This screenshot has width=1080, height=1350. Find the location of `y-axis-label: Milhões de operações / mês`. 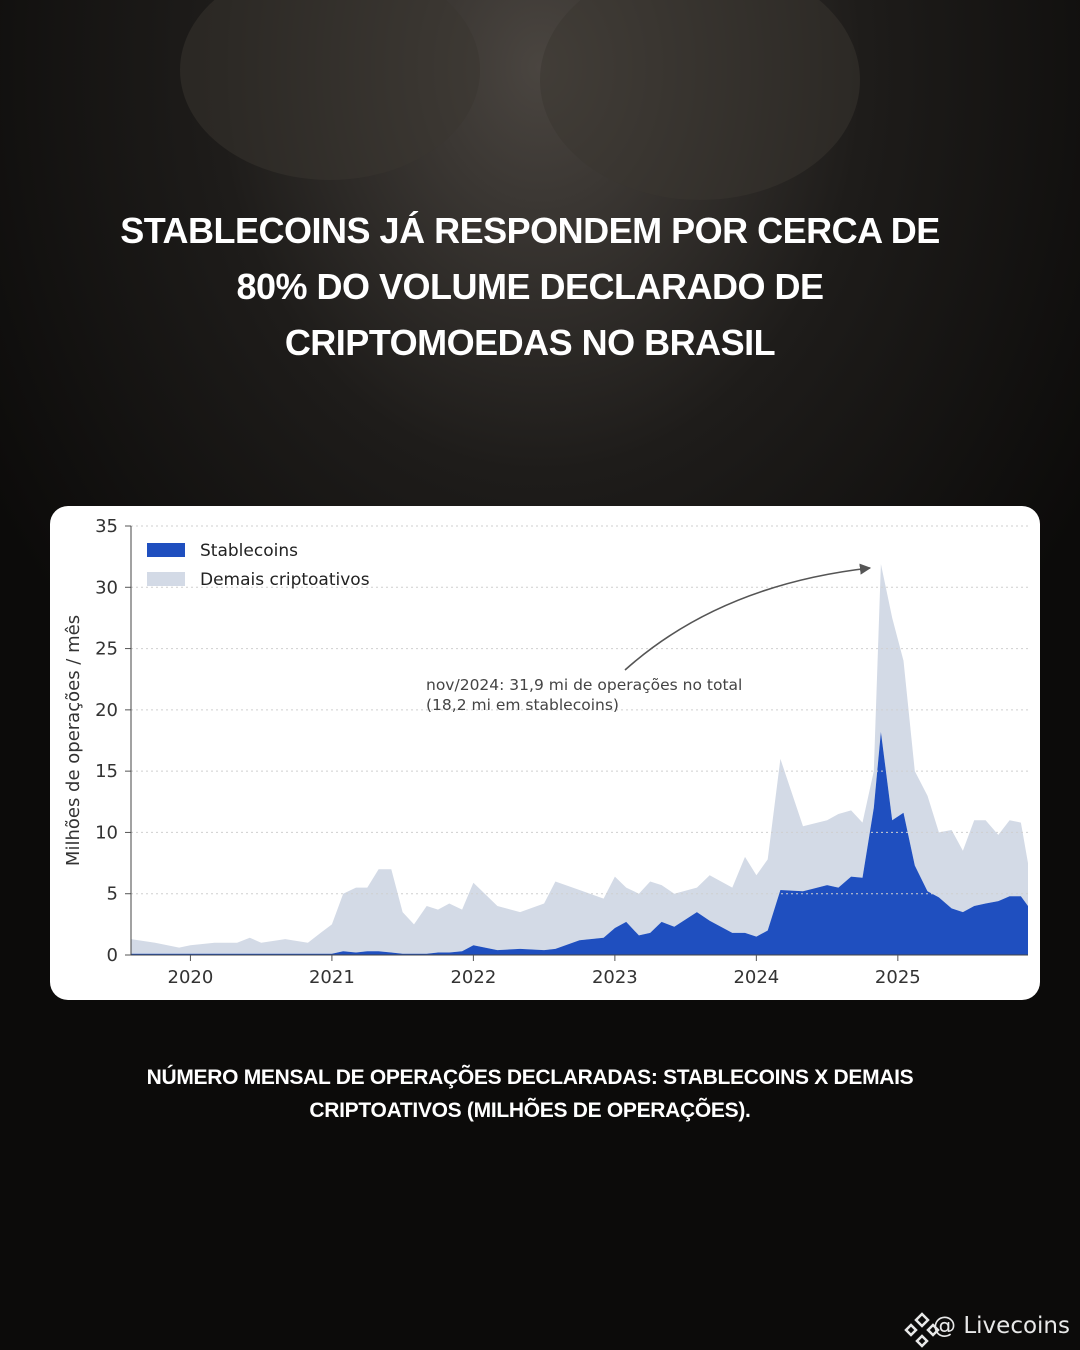

y-axis-label: Milhões de operações / mês is located at coordinates (73, 740).